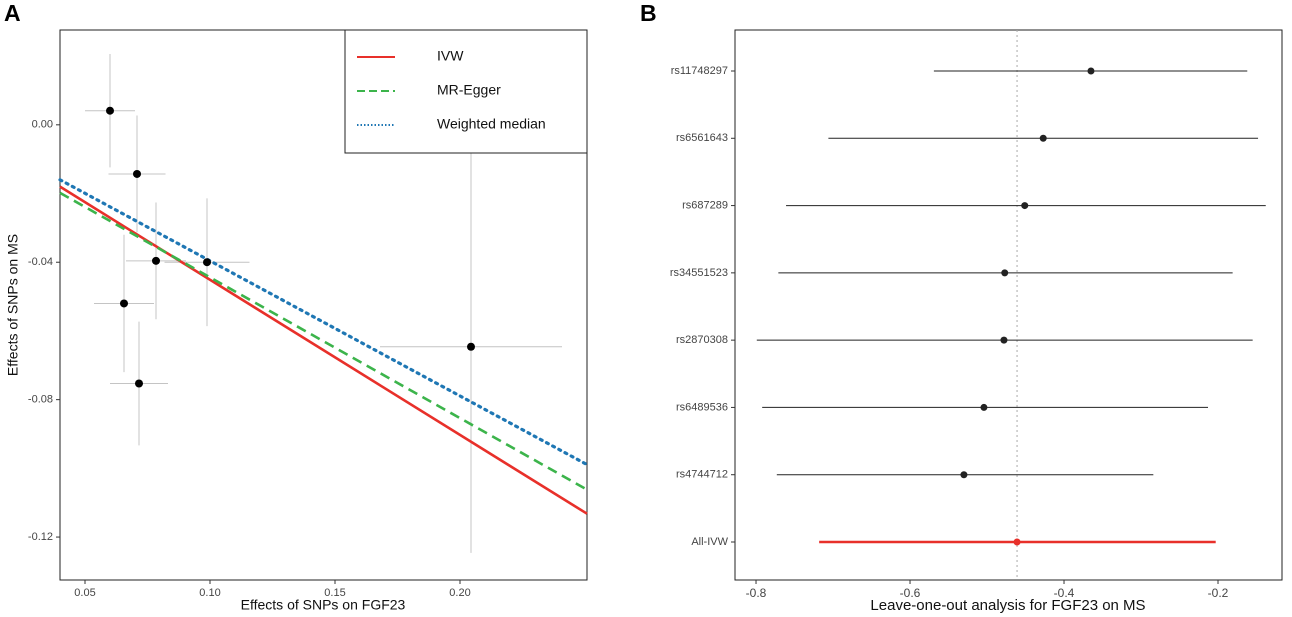 The image size is (1292, 617). What do you see at coordinates (756, 593) in the screenshot?
I see `x-tick-label: -0.8` at bounding box center [756, 593].